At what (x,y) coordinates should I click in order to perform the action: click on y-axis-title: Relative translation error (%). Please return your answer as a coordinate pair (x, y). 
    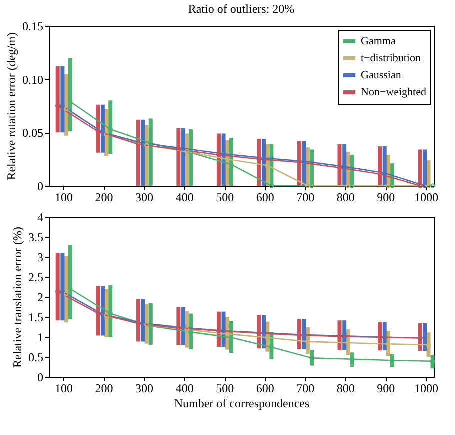
    Looking at the image, I should click on (17, 297).